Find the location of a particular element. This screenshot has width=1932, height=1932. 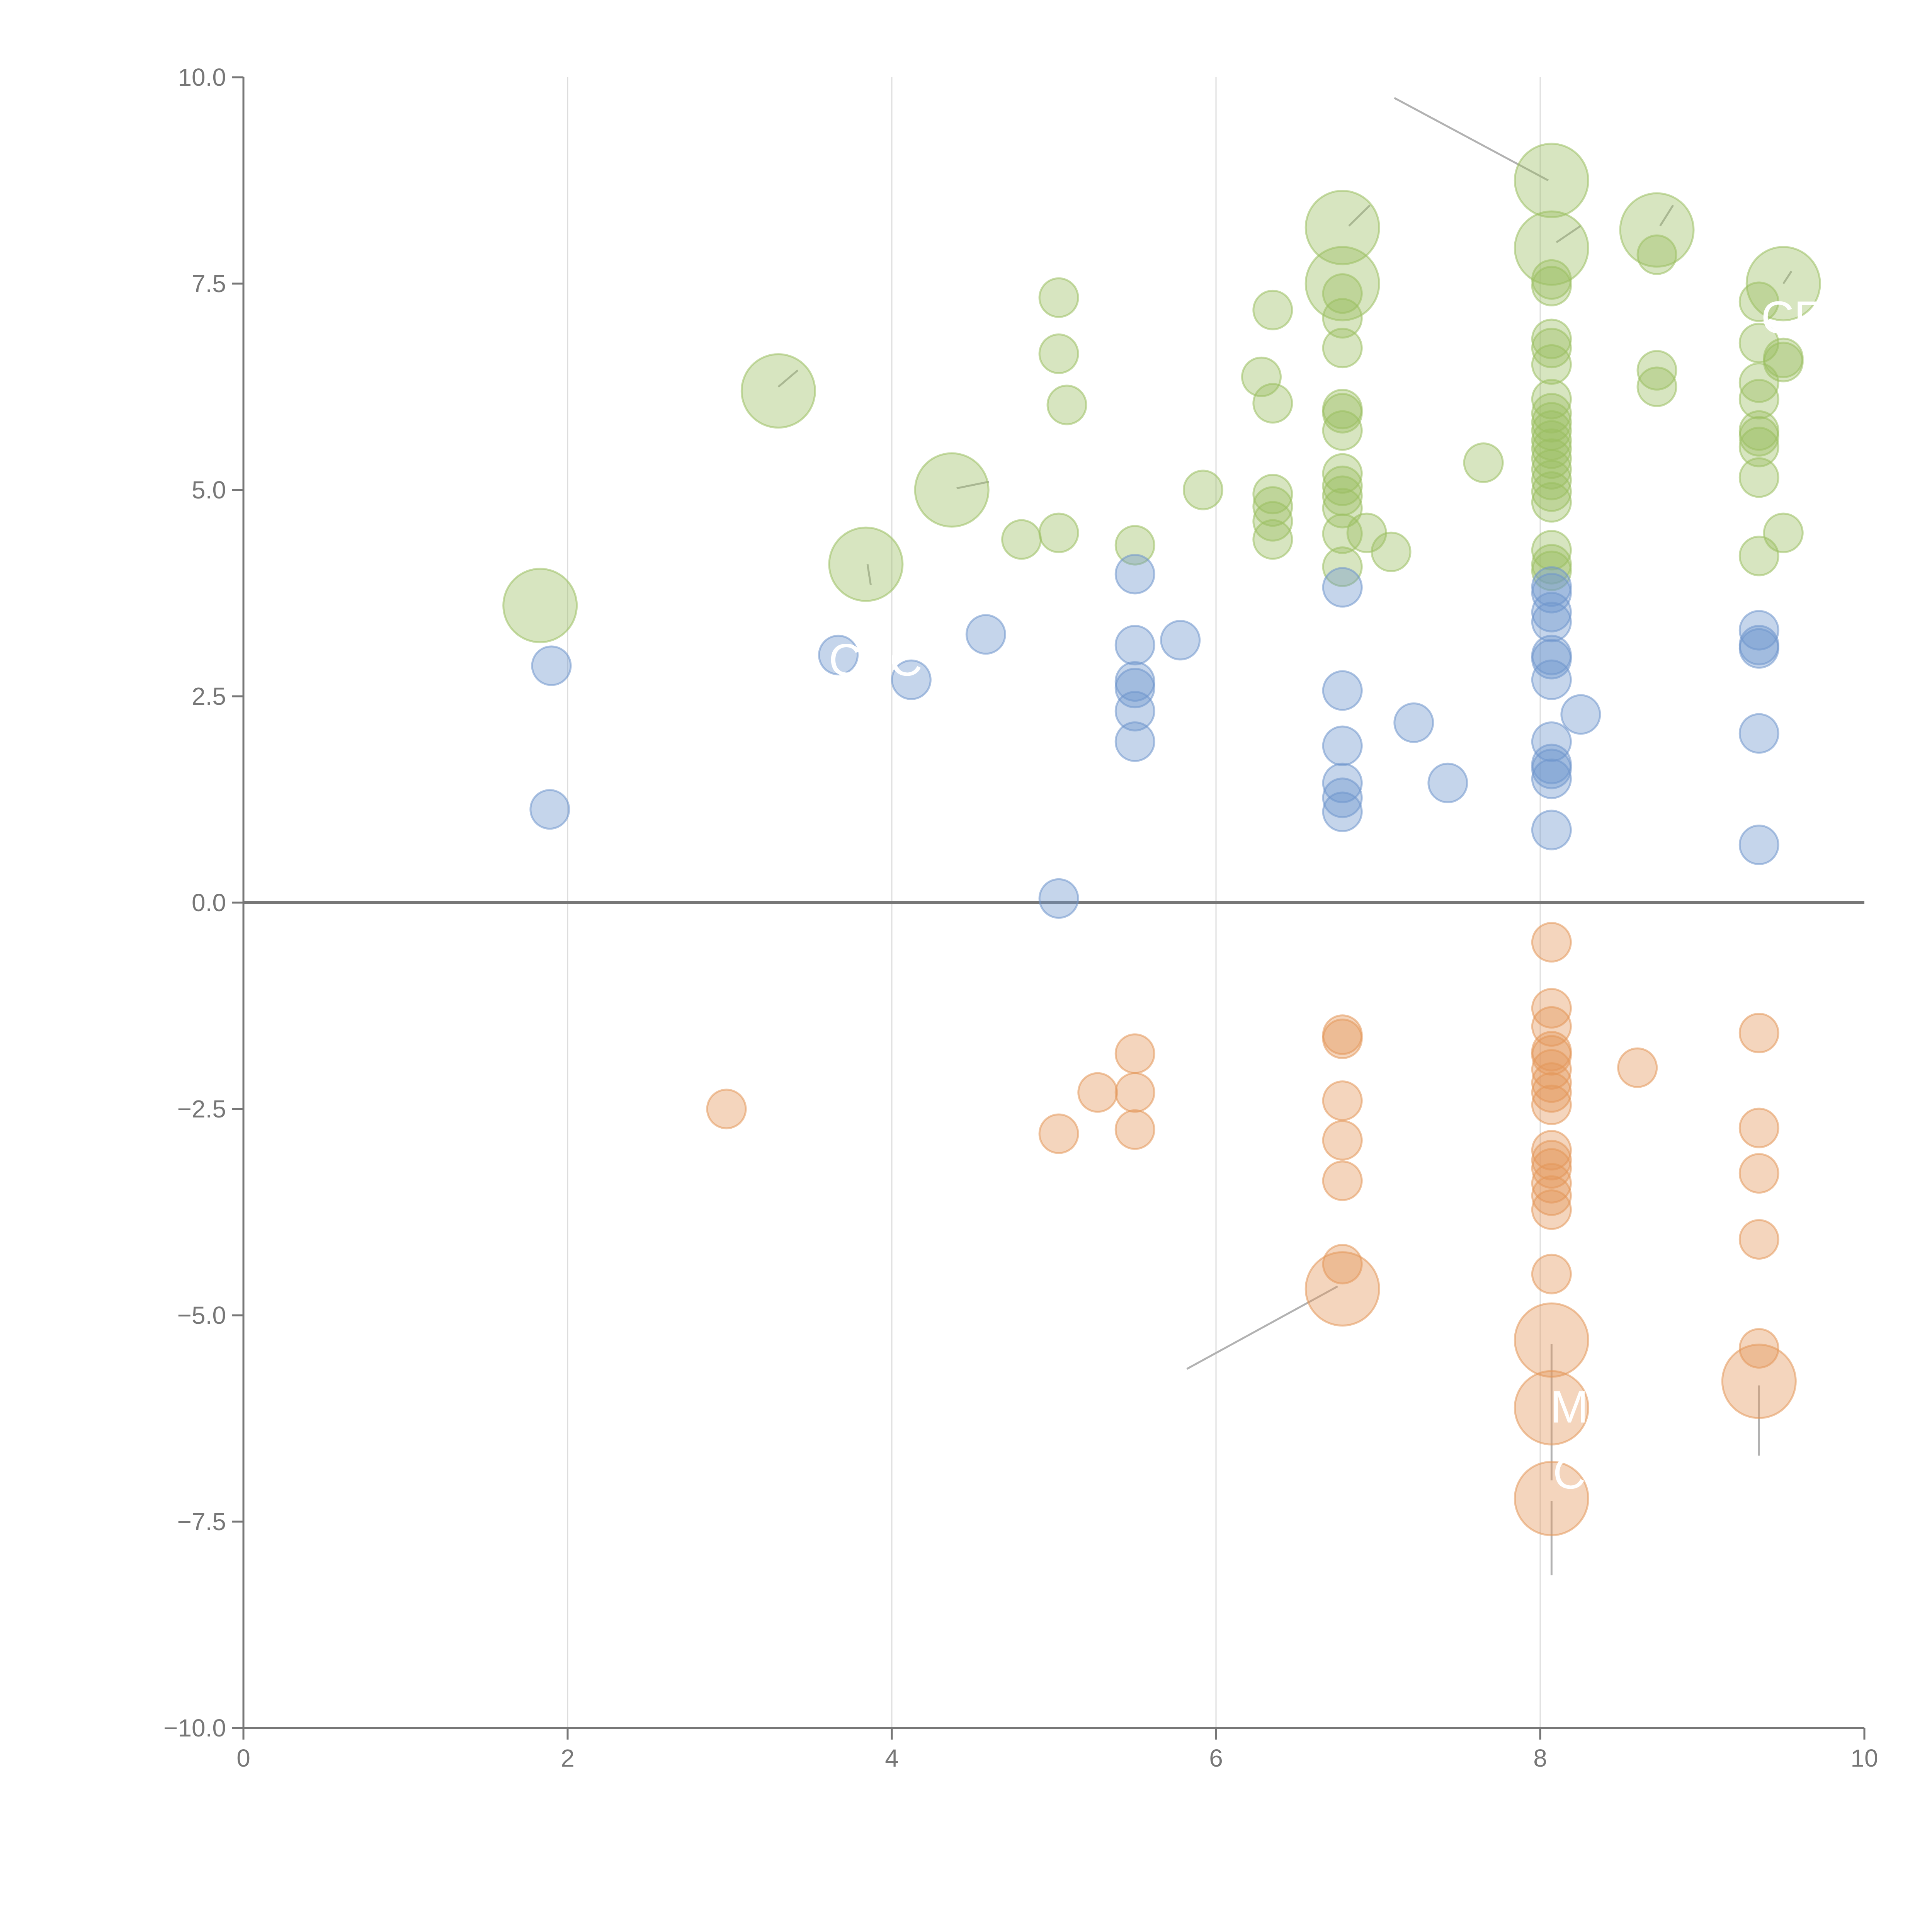

y-tick-label: −10.0 is located at coordinates (194, 1728).